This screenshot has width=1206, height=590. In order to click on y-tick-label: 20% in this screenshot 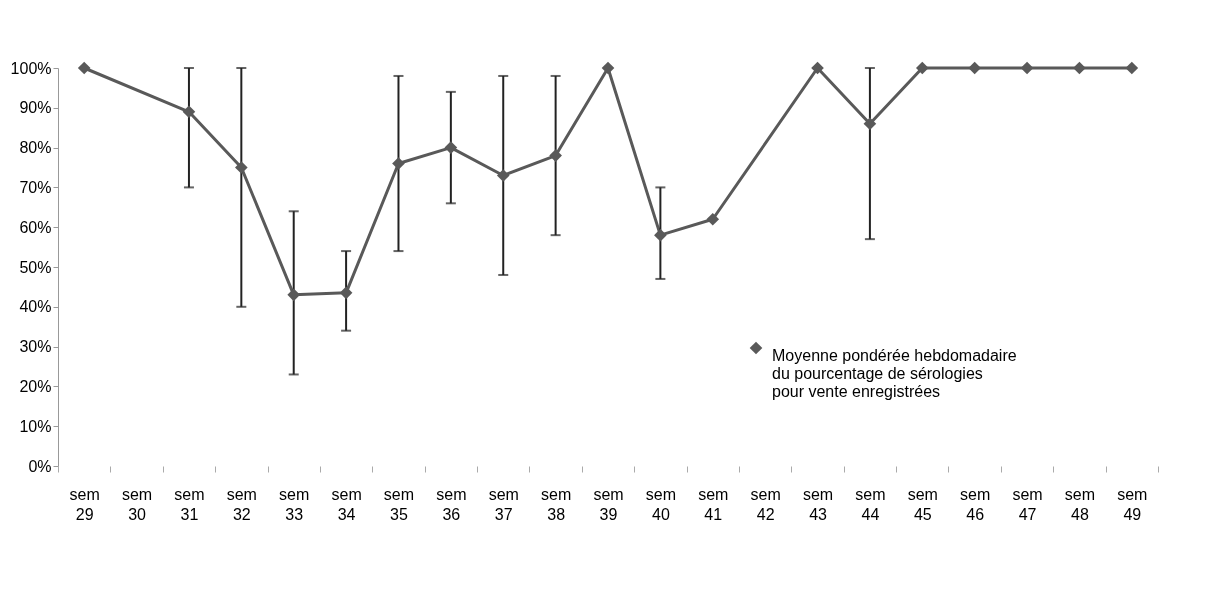, I will do `click(35, 386)`.